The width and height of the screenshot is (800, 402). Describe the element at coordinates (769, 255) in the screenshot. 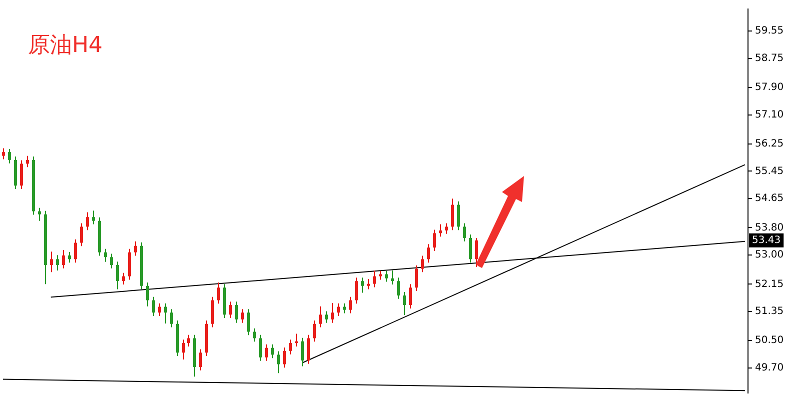

I see `y-tick-label: 53.00` at that location.